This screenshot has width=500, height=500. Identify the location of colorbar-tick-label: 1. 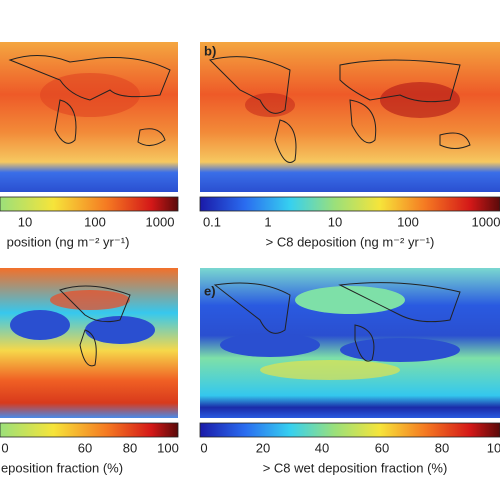
(267, 221).